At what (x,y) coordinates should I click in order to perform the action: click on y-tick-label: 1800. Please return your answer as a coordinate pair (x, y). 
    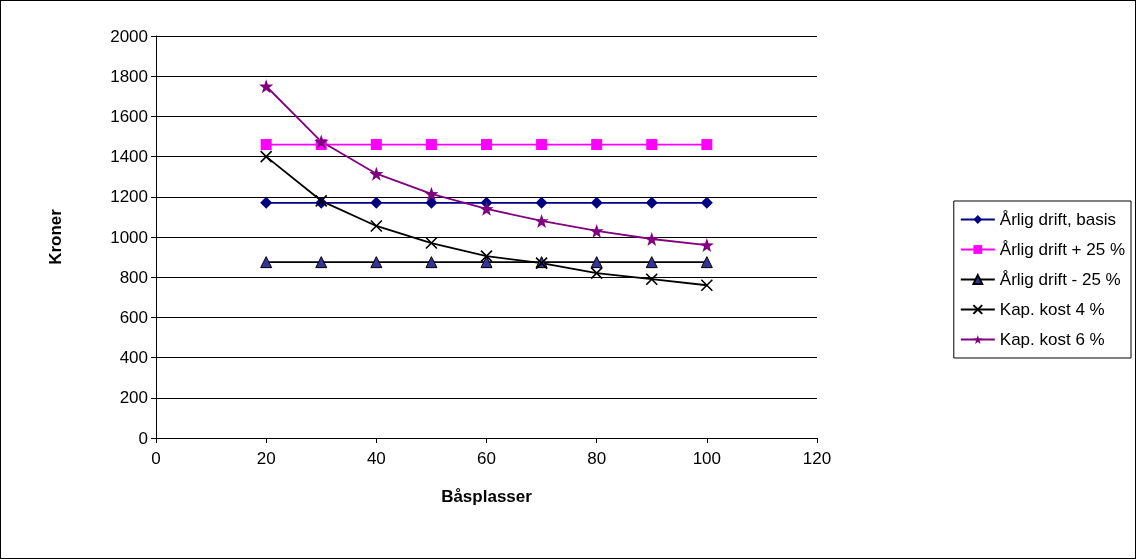
    Looking at the image, I should click on (129, 76).